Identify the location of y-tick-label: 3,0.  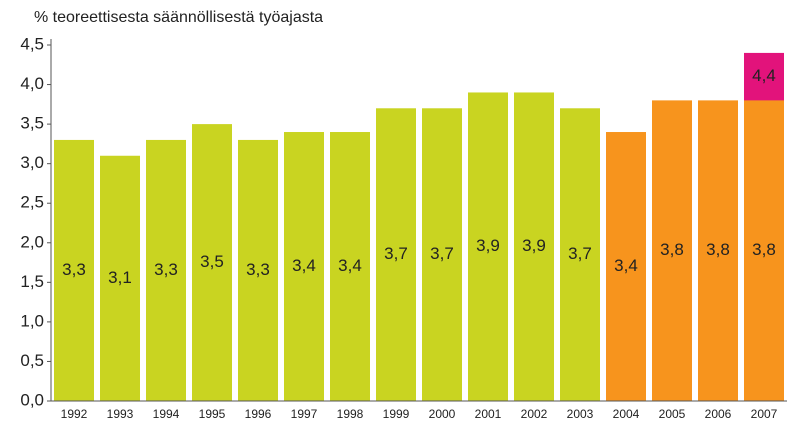
(32, 162).